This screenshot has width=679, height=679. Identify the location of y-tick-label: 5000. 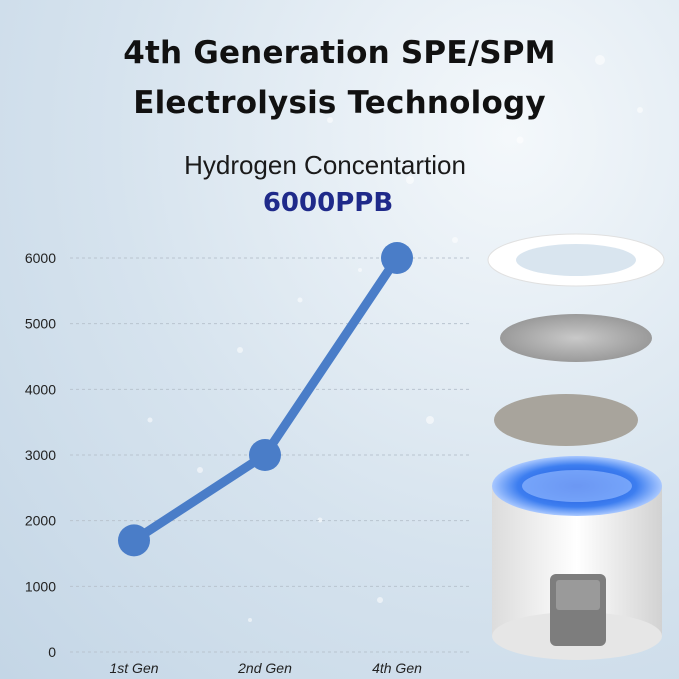
(40, 324).